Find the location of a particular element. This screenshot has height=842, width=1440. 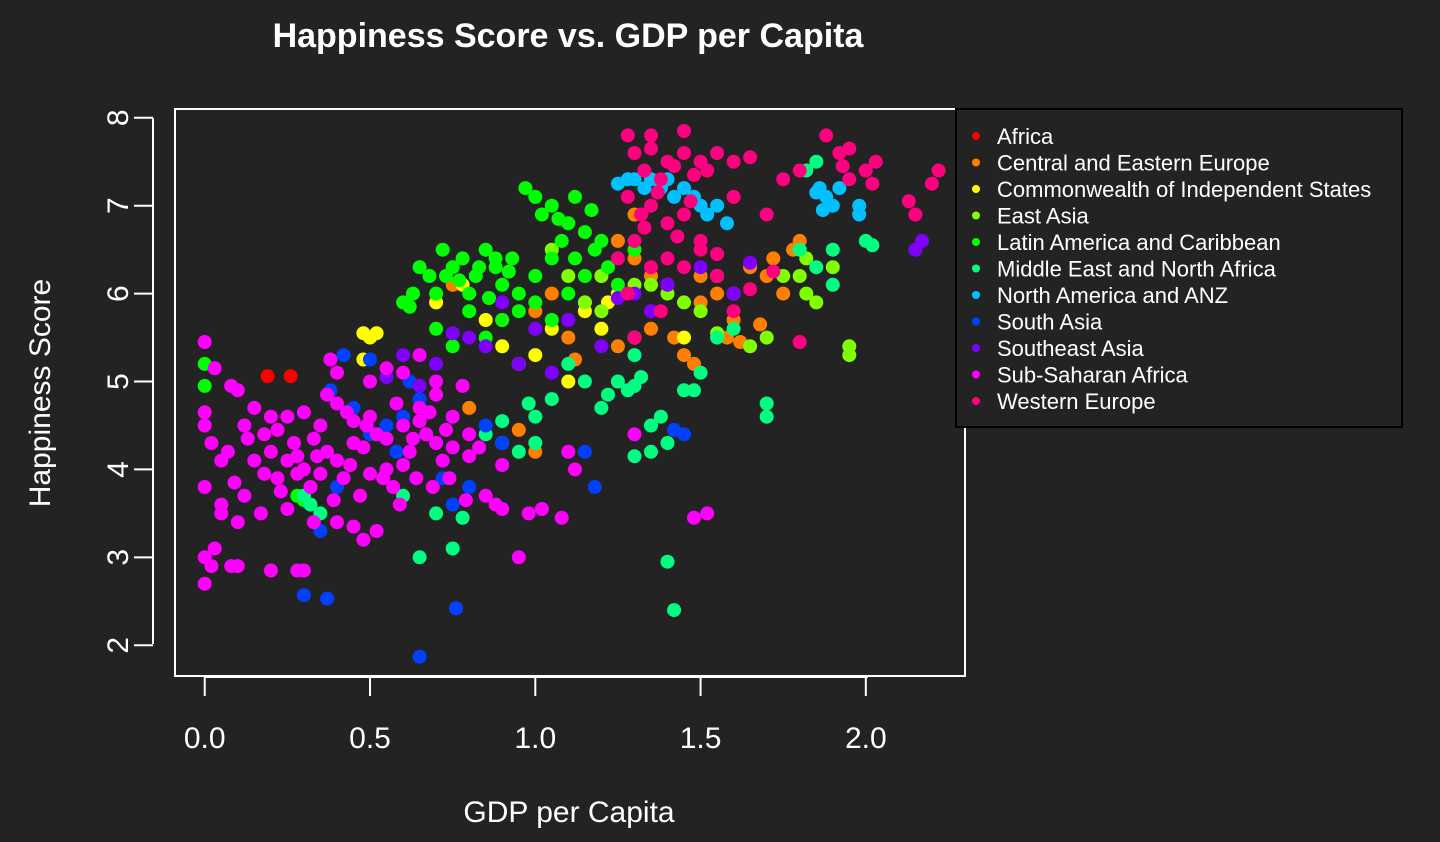

y-tick-label-0: 2 is located at coordinates (118, 645).